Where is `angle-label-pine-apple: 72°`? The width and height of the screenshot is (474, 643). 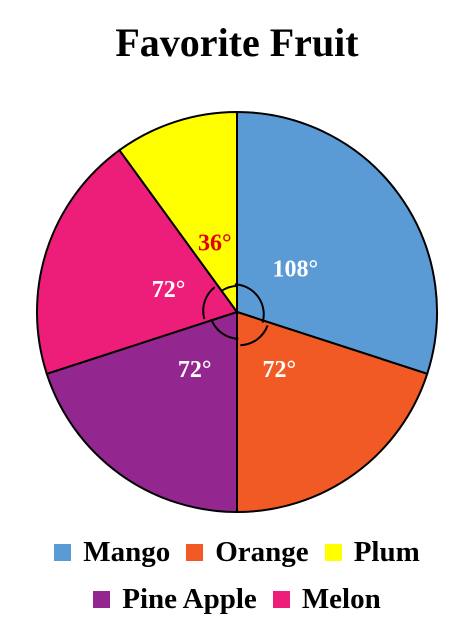
angle-label-pine-apple: 72° is located at coordinates (195, 370).